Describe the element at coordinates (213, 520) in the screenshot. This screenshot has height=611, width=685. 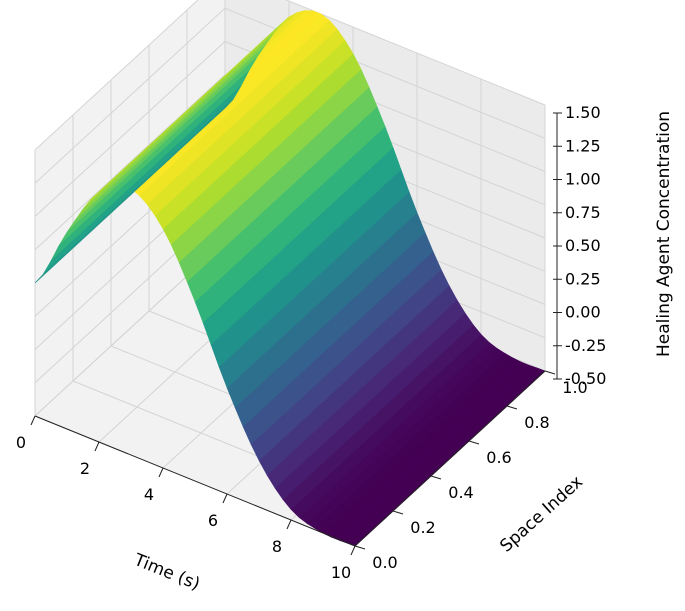
I see `time-tick-label: 6` at that location.